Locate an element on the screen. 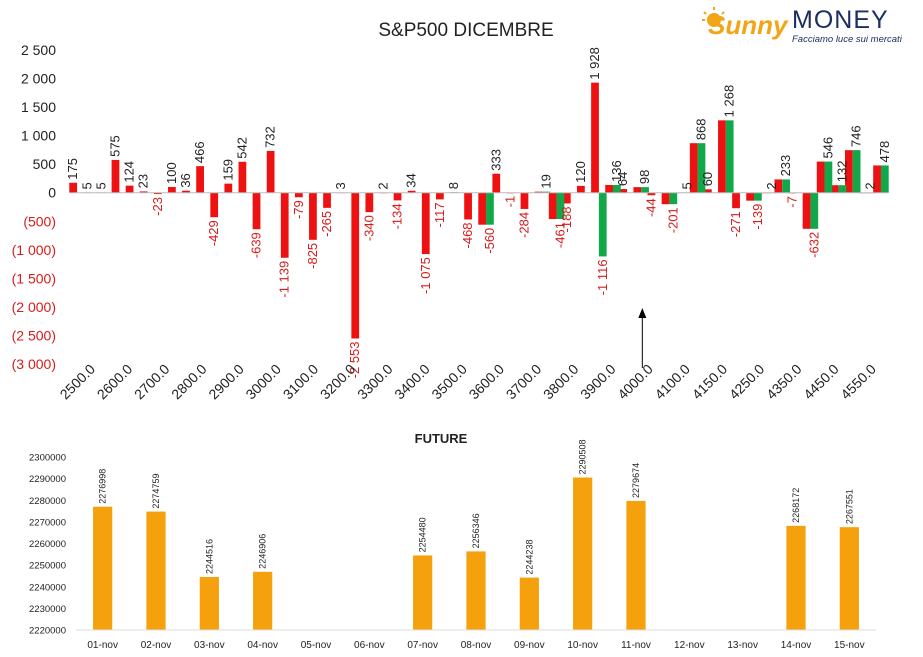  x-tick-label: 2600.0 is located at coordinates (115, 382).